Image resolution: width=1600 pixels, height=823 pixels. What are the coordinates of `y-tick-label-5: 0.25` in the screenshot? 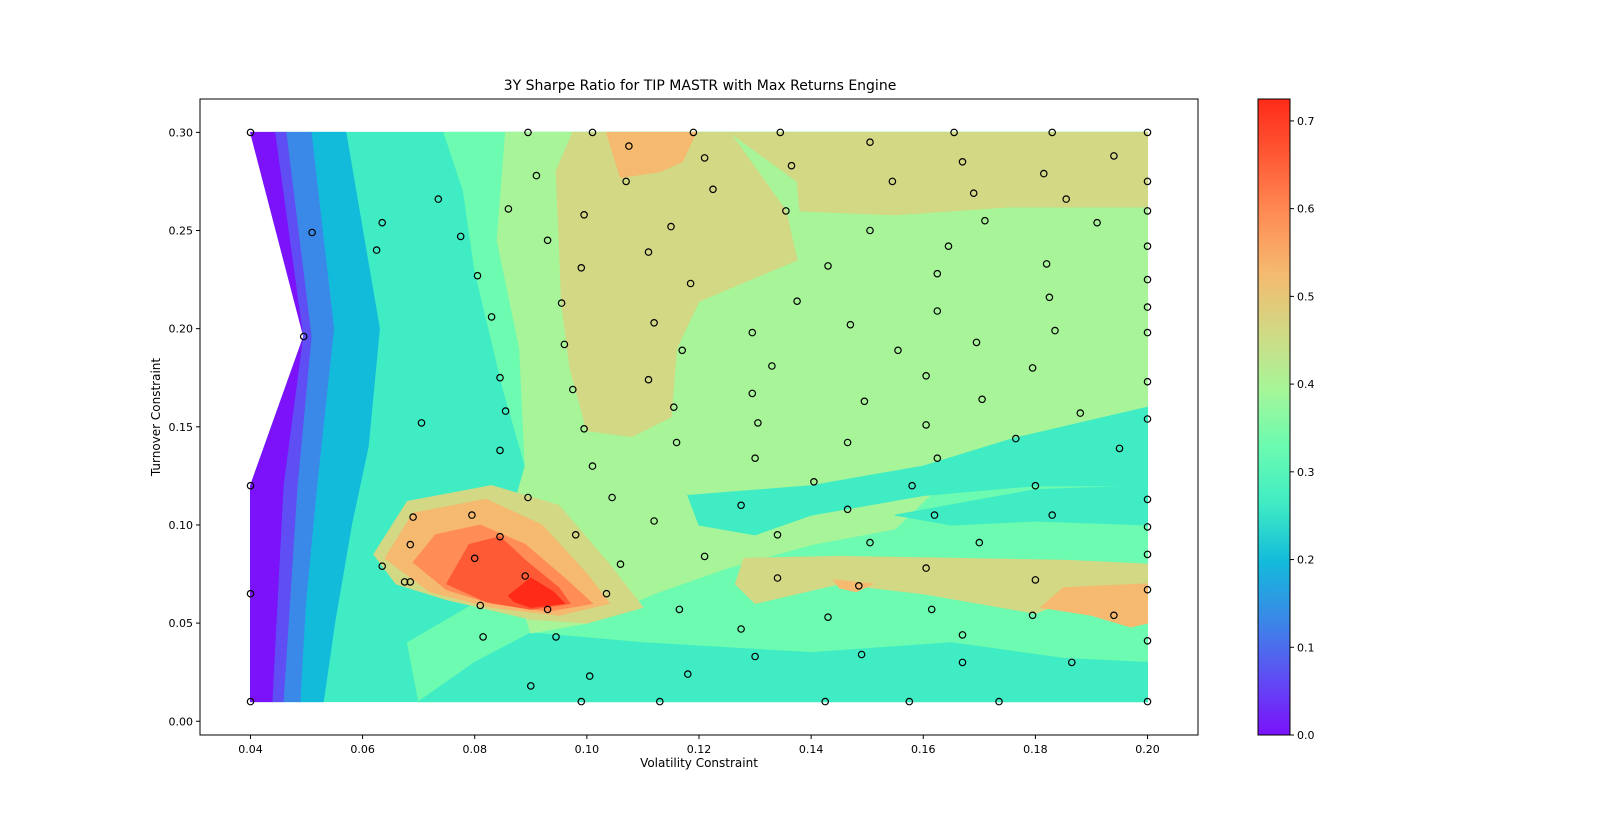 It's located at (181, 231).